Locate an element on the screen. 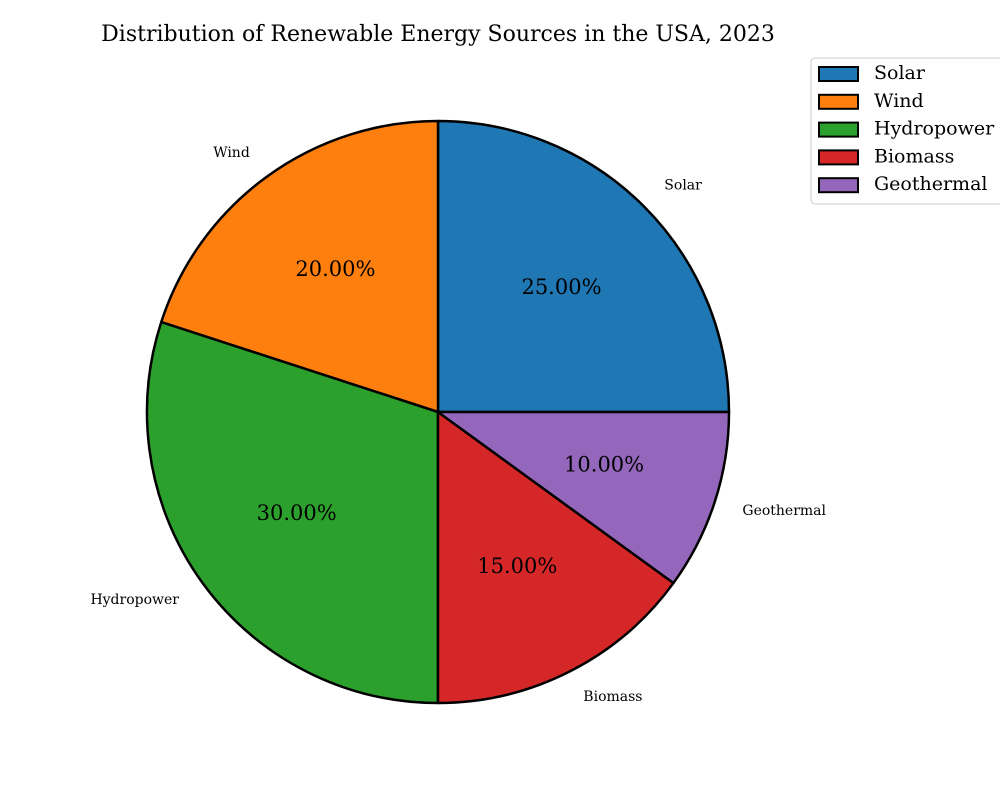 The image size is (1000, 800). legend-label-geothermal: Geothermal is located at coordinates (930, 184).